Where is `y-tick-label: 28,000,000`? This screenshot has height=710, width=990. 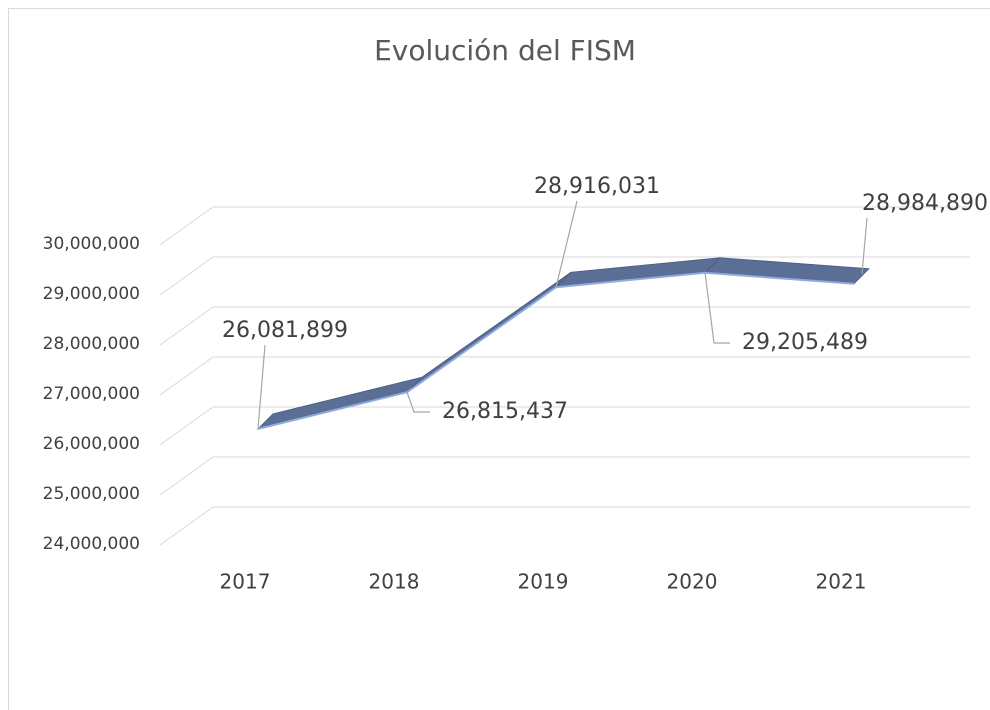
y-tick-label: 28,000,000 is located at coordinates (91, 344).